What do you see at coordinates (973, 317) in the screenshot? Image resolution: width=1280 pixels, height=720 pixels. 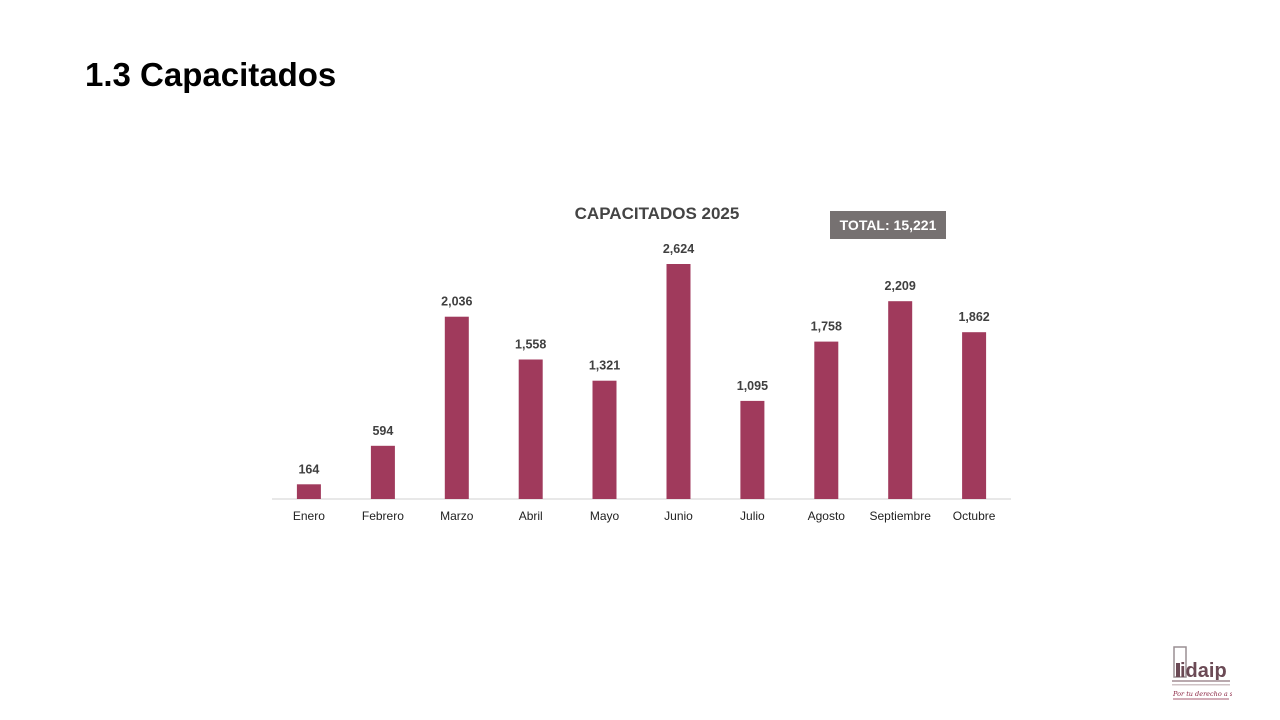 I see `data-label-octubre: 1,862` at bounding box center [973, 317].